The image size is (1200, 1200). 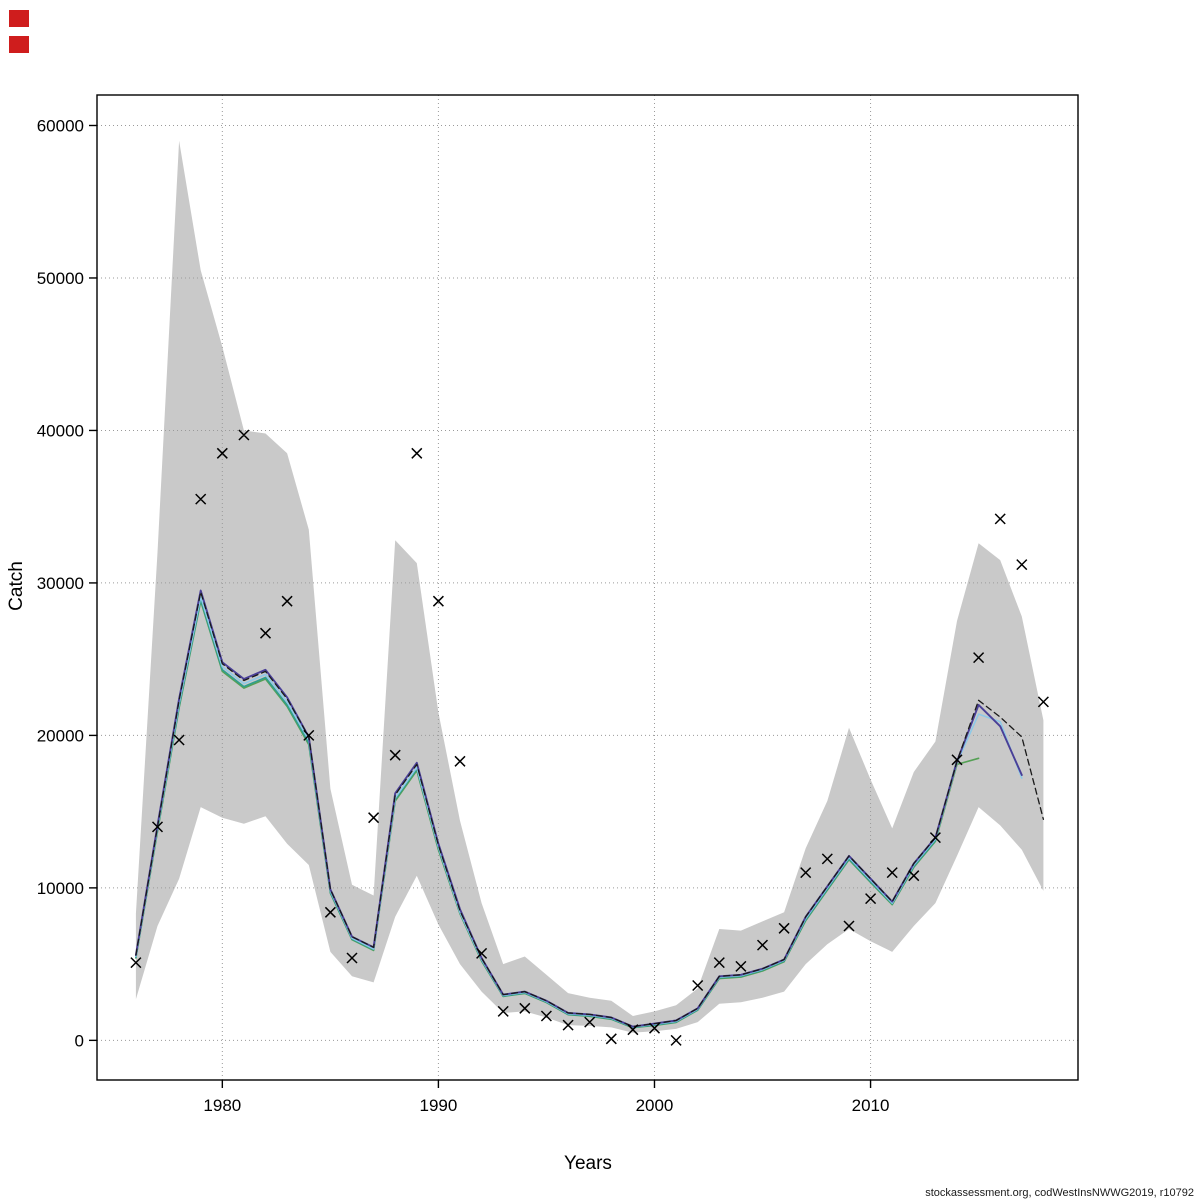 I want to click on y-tick-label: 0, so click(x=79, y=1040).